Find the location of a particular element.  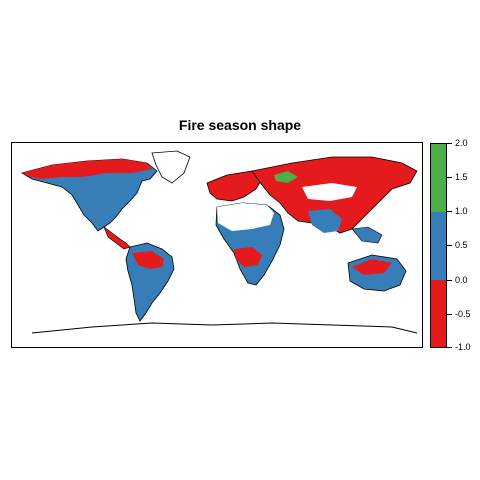

legend-band-mid is located at coordinates (438, 246).